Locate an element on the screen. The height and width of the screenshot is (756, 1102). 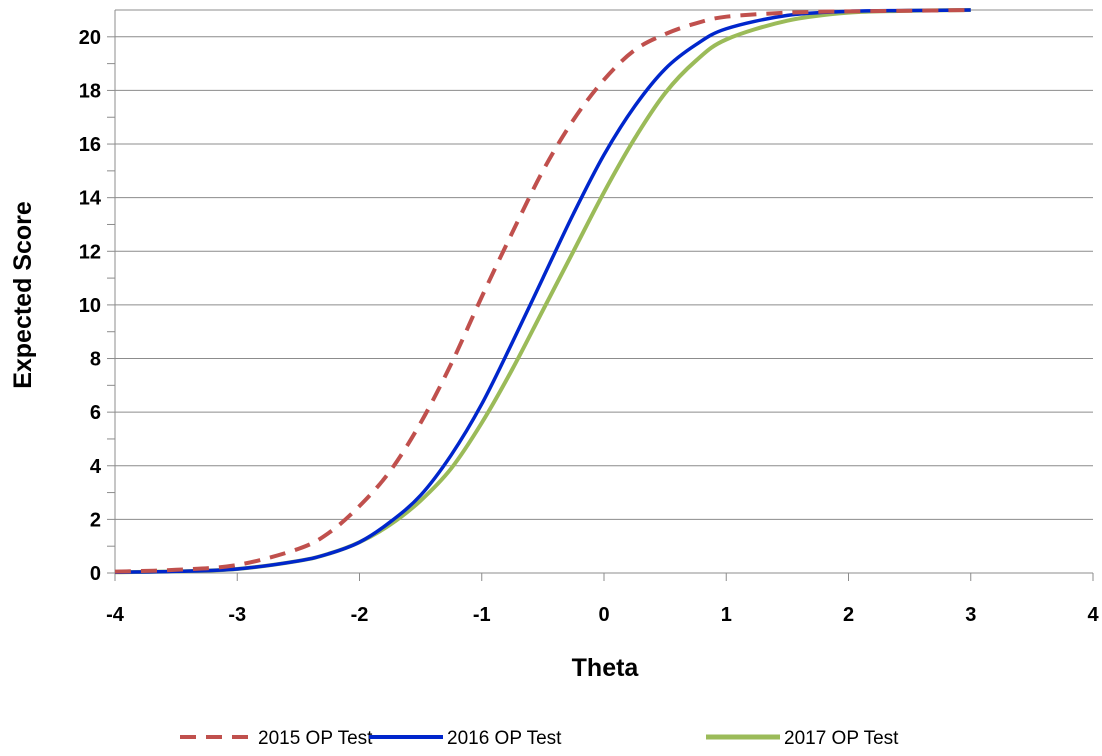
legend: 2015 OP Test 2016 OP Test 2017 OP Test is located at coordinates (539, 738).